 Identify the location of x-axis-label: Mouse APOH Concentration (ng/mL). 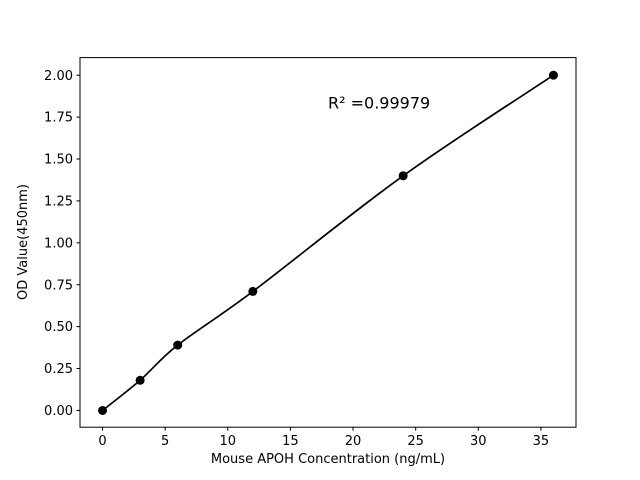
(328, 459).